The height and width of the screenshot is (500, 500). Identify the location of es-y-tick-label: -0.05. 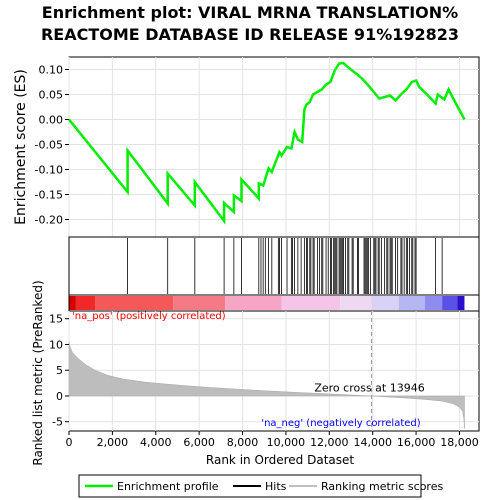
(49, 145).